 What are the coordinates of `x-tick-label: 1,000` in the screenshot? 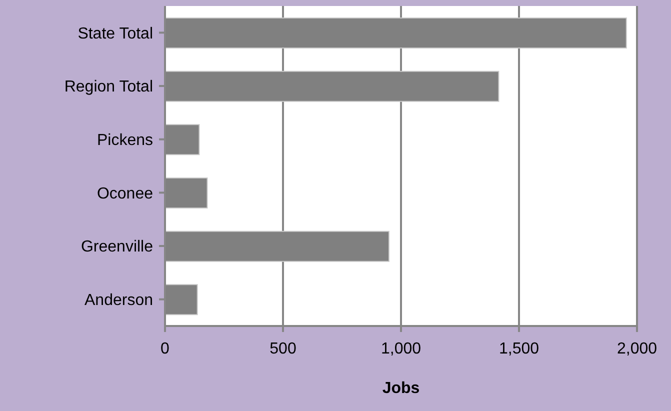 It's located at (401, 349).